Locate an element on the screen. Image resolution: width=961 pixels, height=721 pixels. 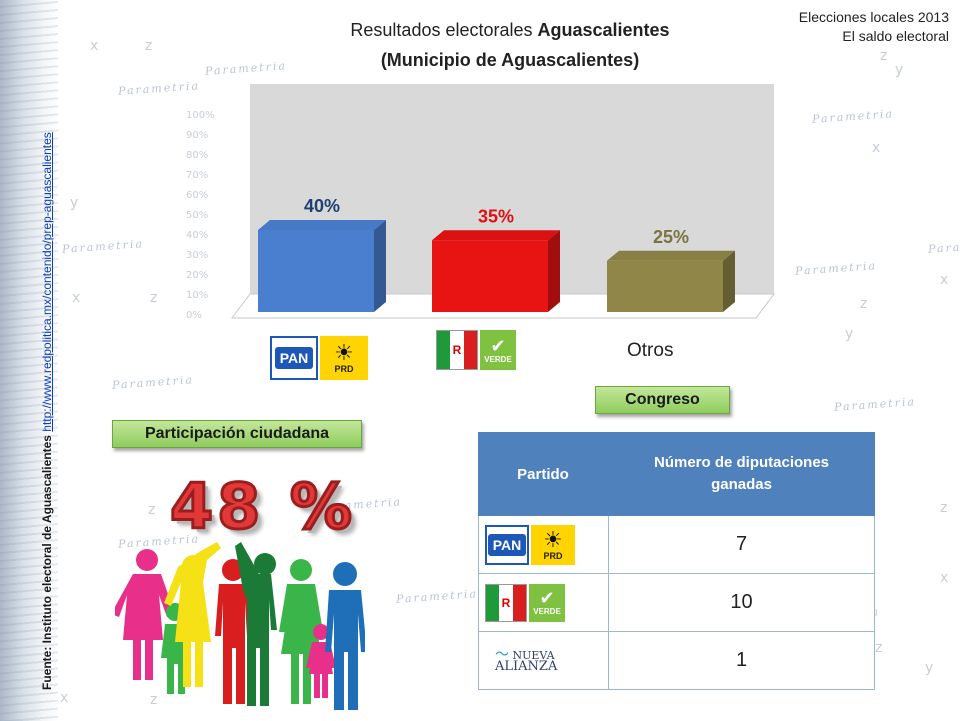
person-green-icon is located at coordinates (301, 631).